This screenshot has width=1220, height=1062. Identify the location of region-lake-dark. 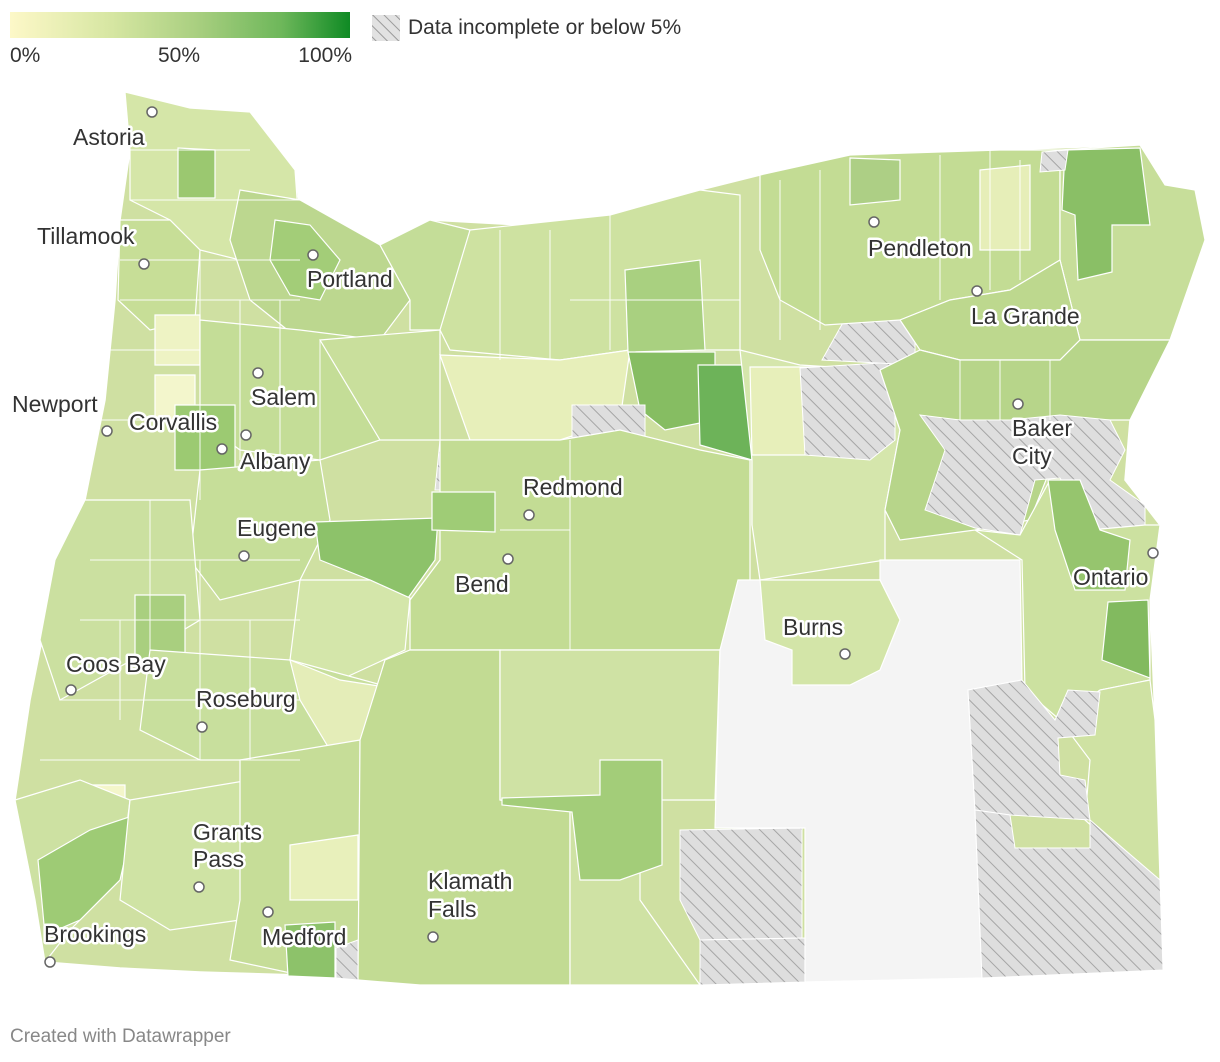
(582, 820).